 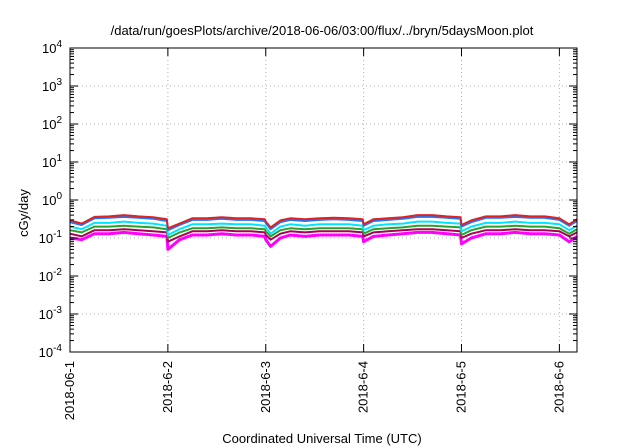 I want to click on y-tick-exp: 4, so click(x=59, y=44).